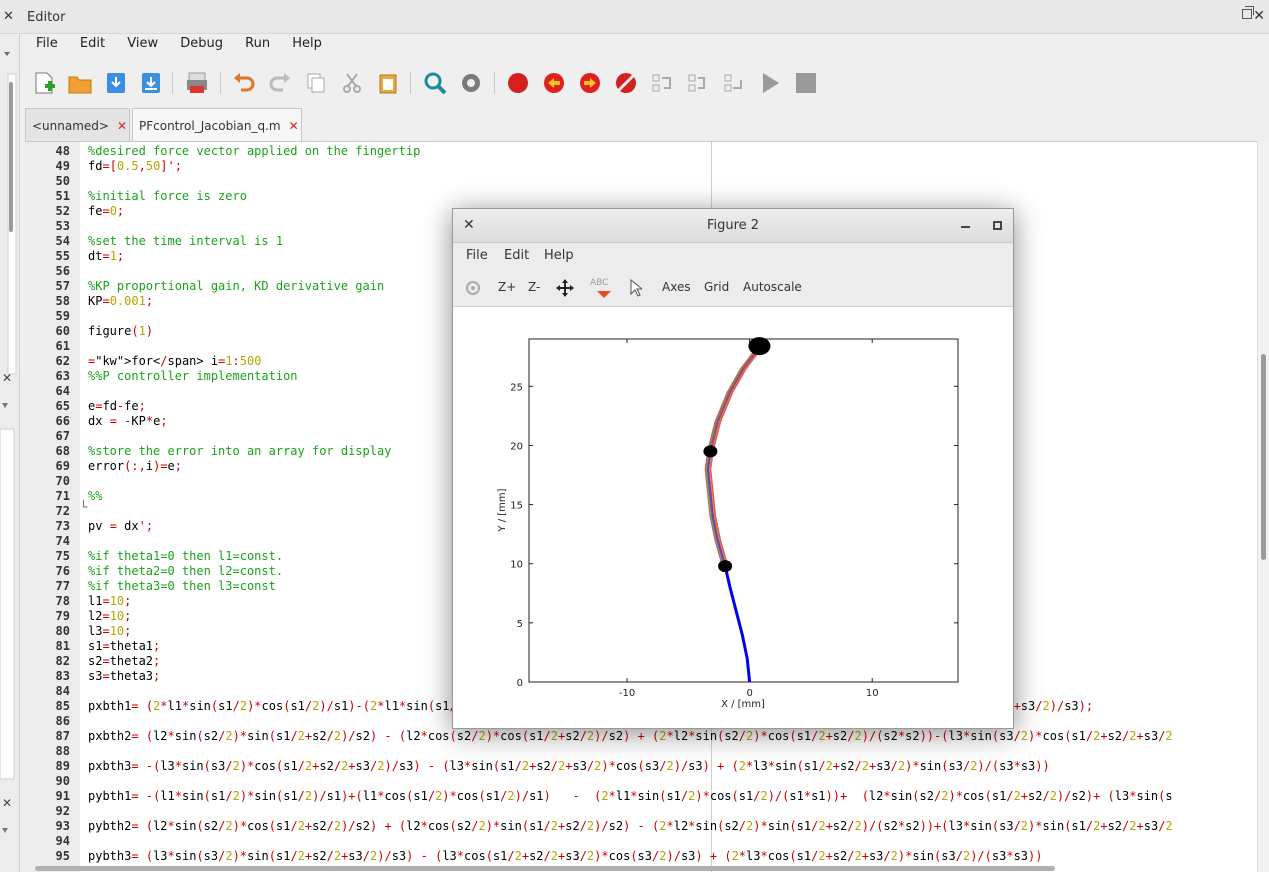 The height and width of the screenshot is (872, 1269). I want to click on previous-breakpoint-icon, so click(554, 83).